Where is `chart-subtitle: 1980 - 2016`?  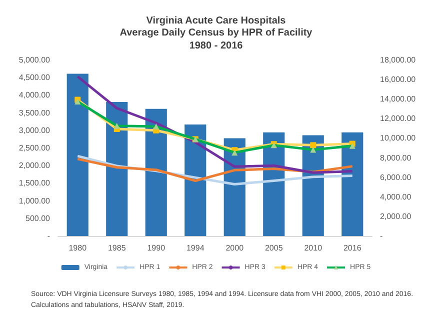
chart-subtitle: 1980 - 2016 is located at coordinates (216, 46).